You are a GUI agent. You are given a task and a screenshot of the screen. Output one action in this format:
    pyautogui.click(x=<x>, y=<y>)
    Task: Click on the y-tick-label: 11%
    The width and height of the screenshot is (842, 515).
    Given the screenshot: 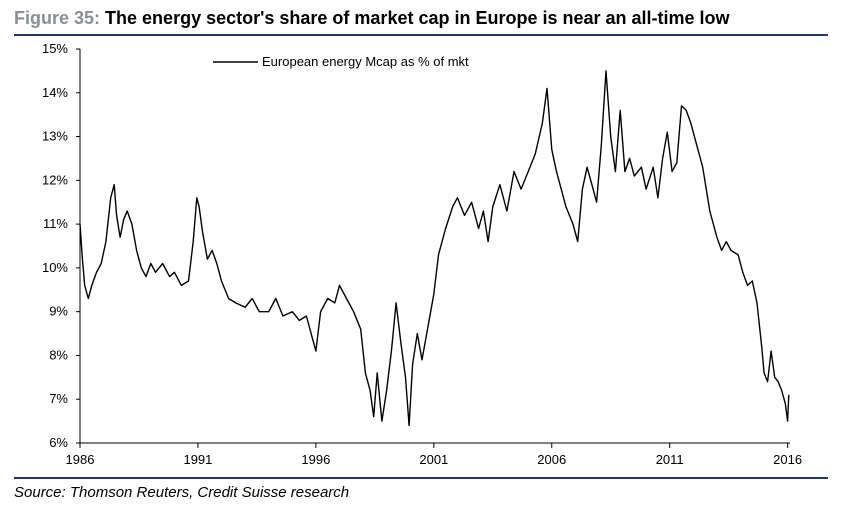 What is the action you would take?
    pyautogui.click(x=55, y=223)
    